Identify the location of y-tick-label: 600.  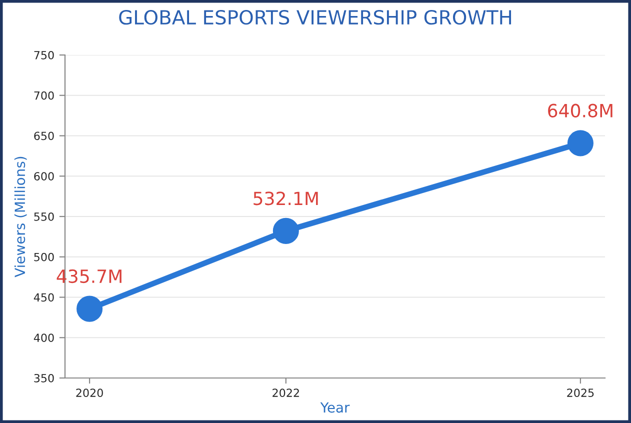
(44, 176).